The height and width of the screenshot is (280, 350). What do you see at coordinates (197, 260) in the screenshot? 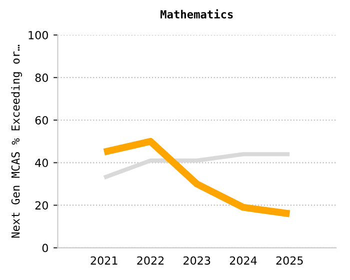
I see `x-tick-label: 2023` at bounding box center [197, 260].